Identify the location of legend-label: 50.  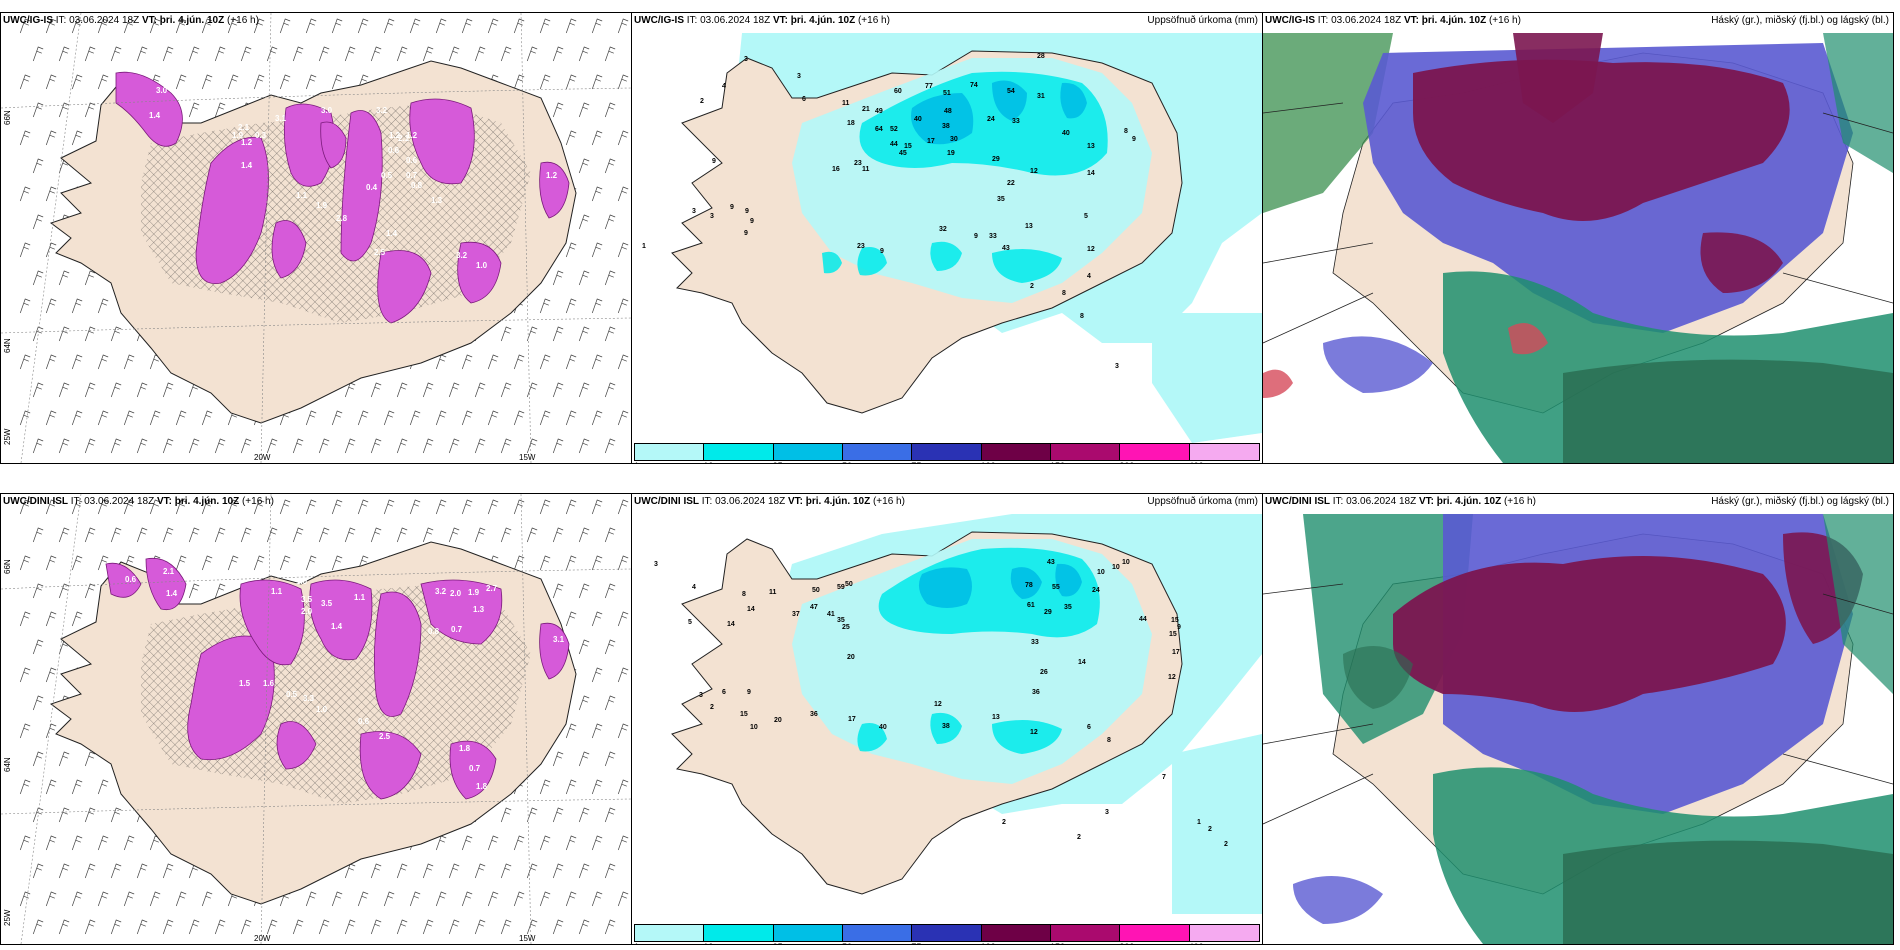
(847, 462).